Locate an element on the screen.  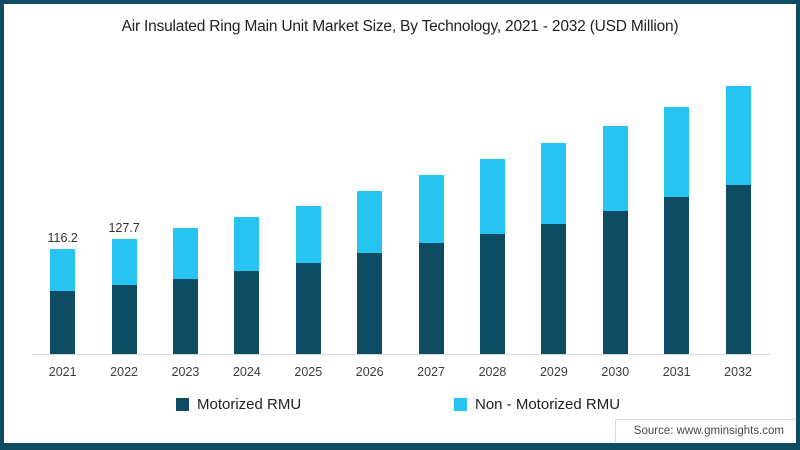
x-axis-label: 2024 is located at coordinates (246, 372).